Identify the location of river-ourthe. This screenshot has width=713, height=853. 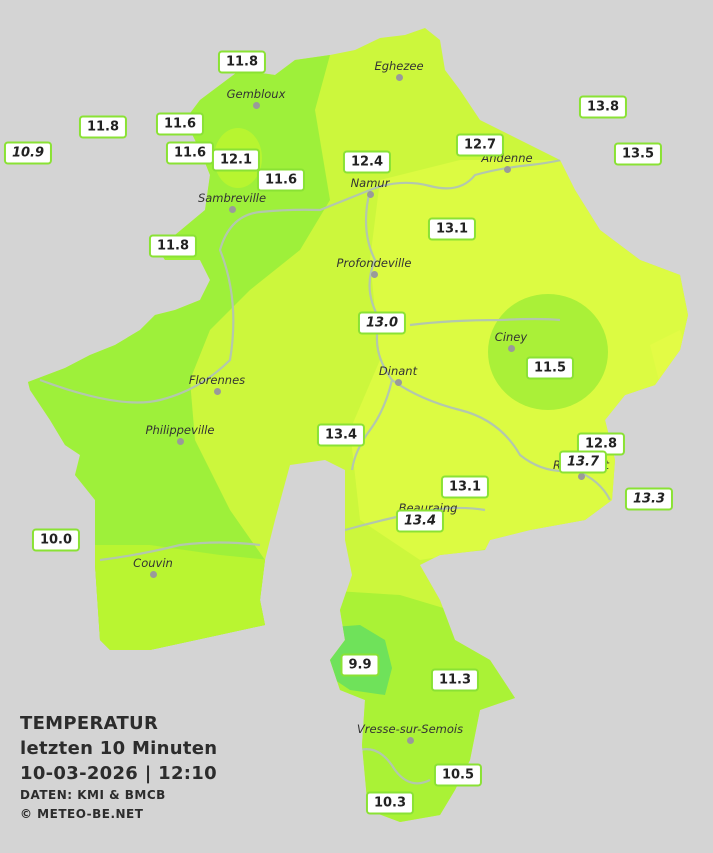
(485, 322).